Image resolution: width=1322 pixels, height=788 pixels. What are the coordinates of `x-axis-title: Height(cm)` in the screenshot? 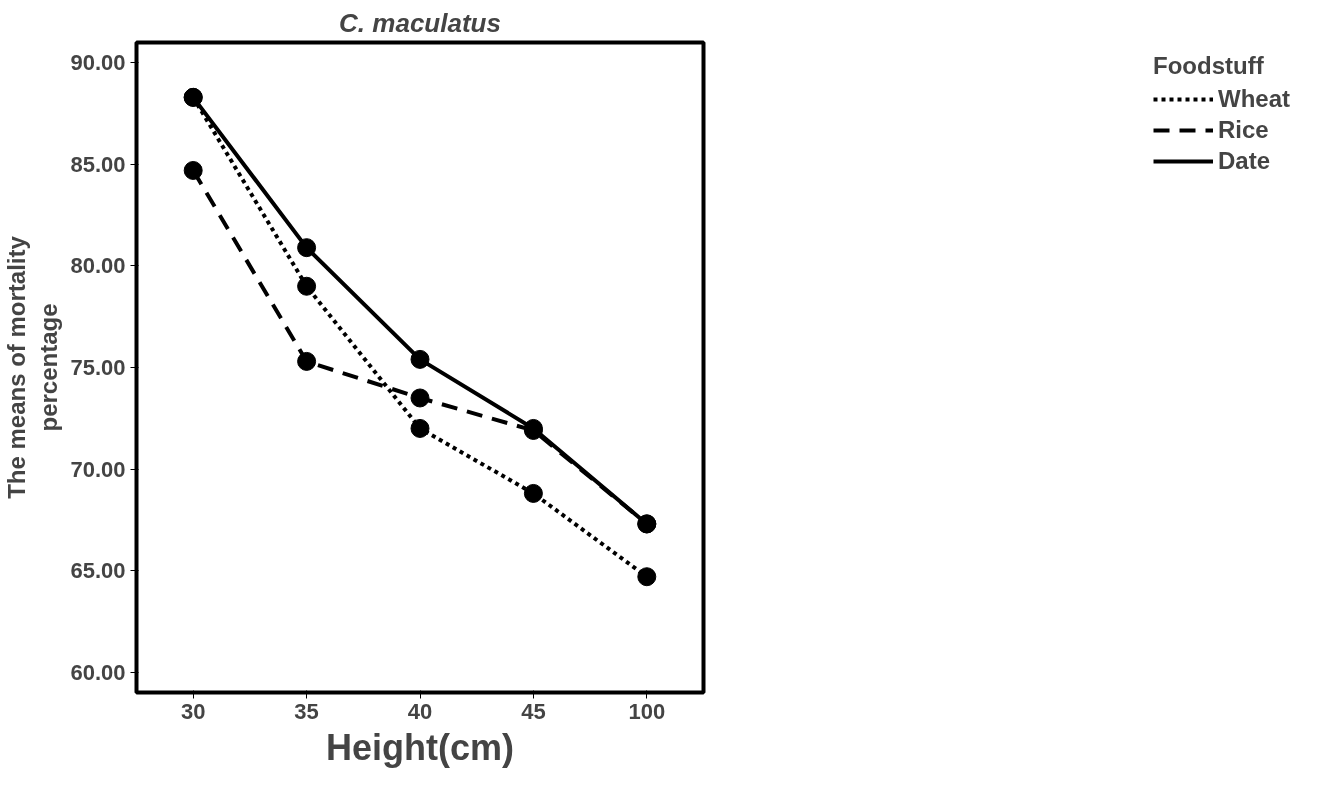 It's located at (420, 747).